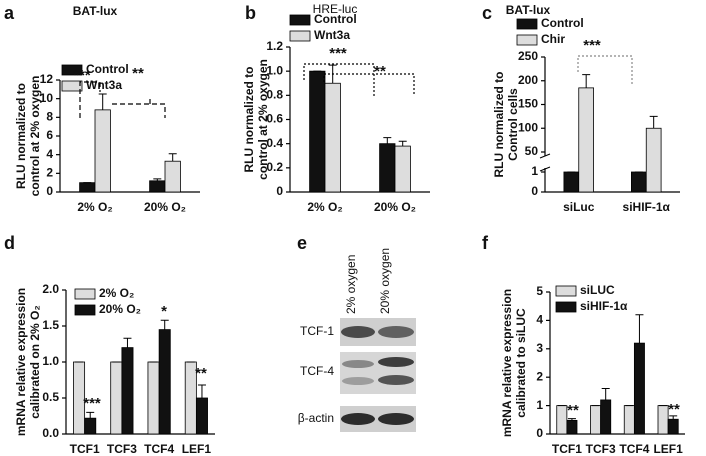  What do you see at coordinates (49, 117) in the screenshot?
I see `y-tick-label: 8` at bounding box center [49, 117].